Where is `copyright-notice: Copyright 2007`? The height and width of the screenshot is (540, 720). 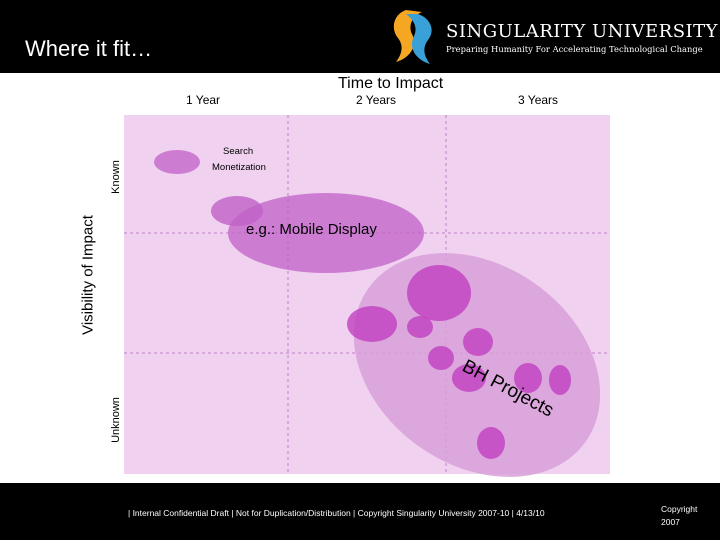
copyright-notice: Copyright 2007 is located at coordinates (686, 516).